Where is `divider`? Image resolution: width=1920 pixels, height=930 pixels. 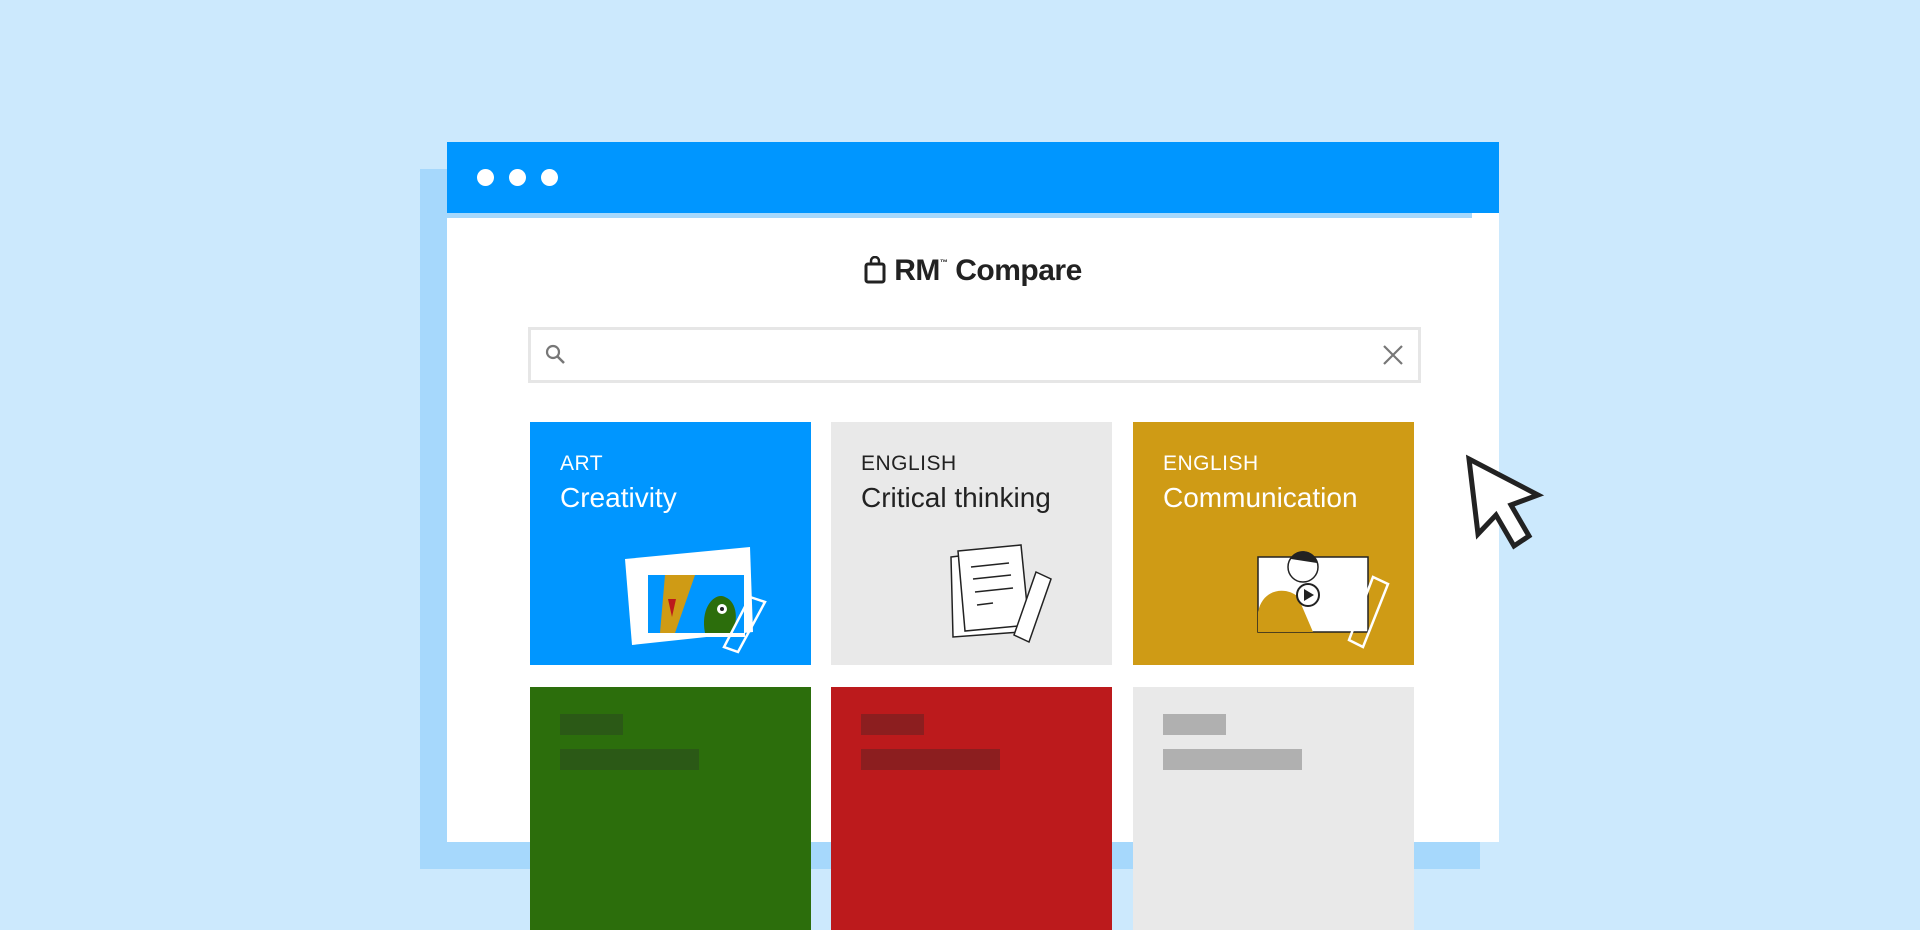
divider is located at coordinates (959, 215).